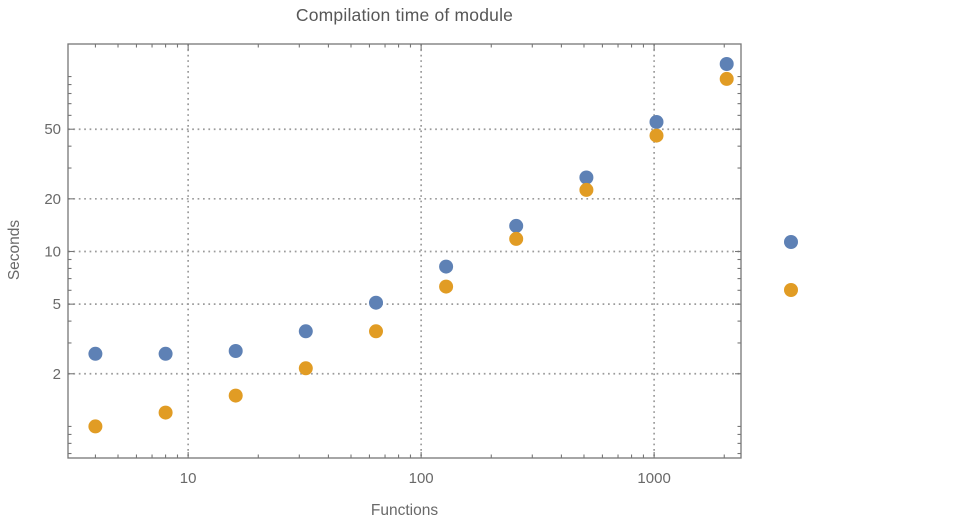 The height and width of the screenshot is (525, 975). Describe the element at coordinates (305, 368) in the screenshot. I see `data-point-orange-x32` at that location.